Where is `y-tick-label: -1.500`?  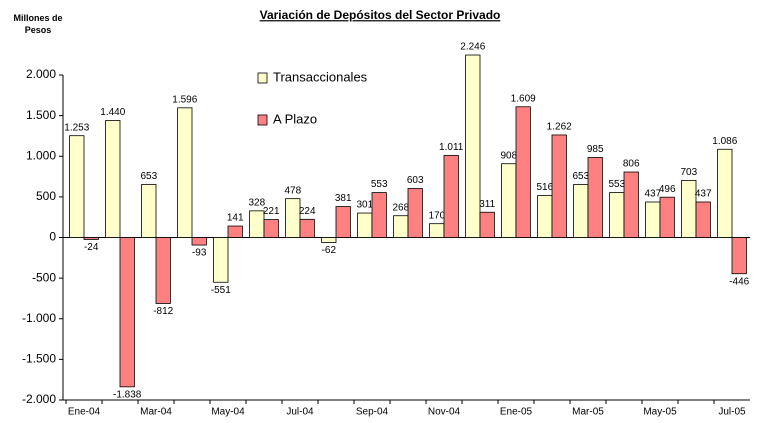
y-tick-label: -1.500 is located at coordinates (39, 359).